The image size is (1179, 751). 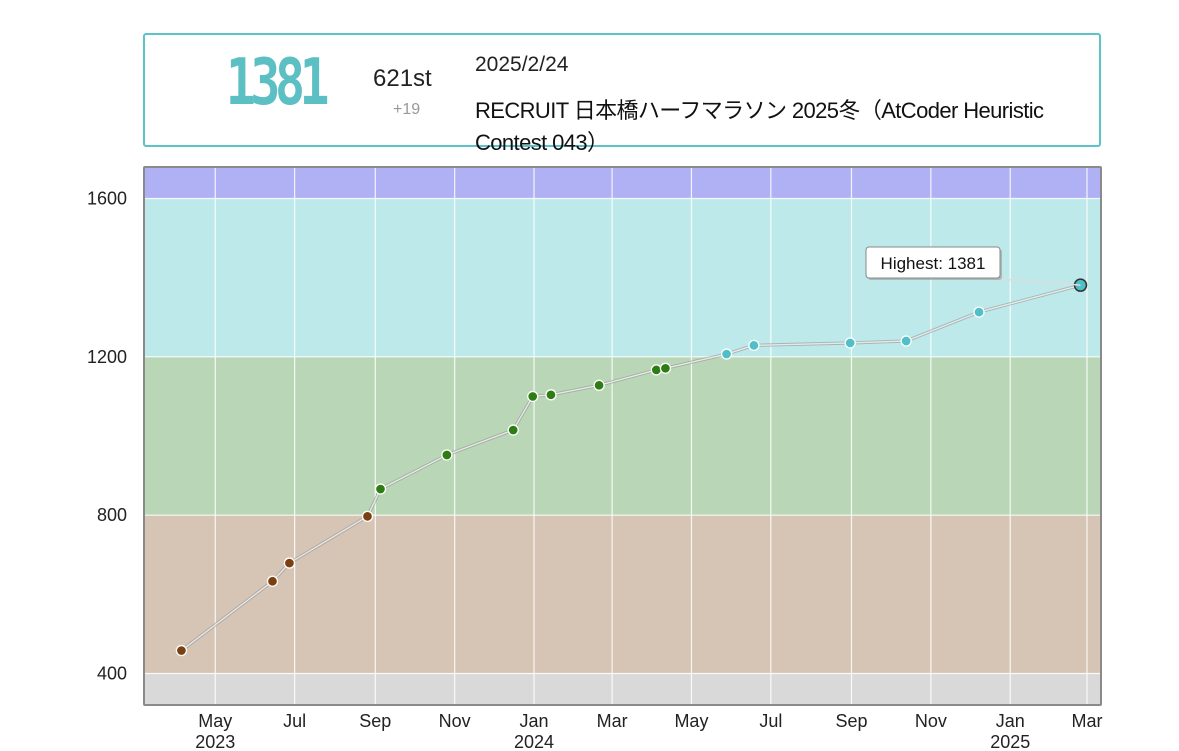 I want to click on x-tick-year: 2023, so click(x=215, y=741).